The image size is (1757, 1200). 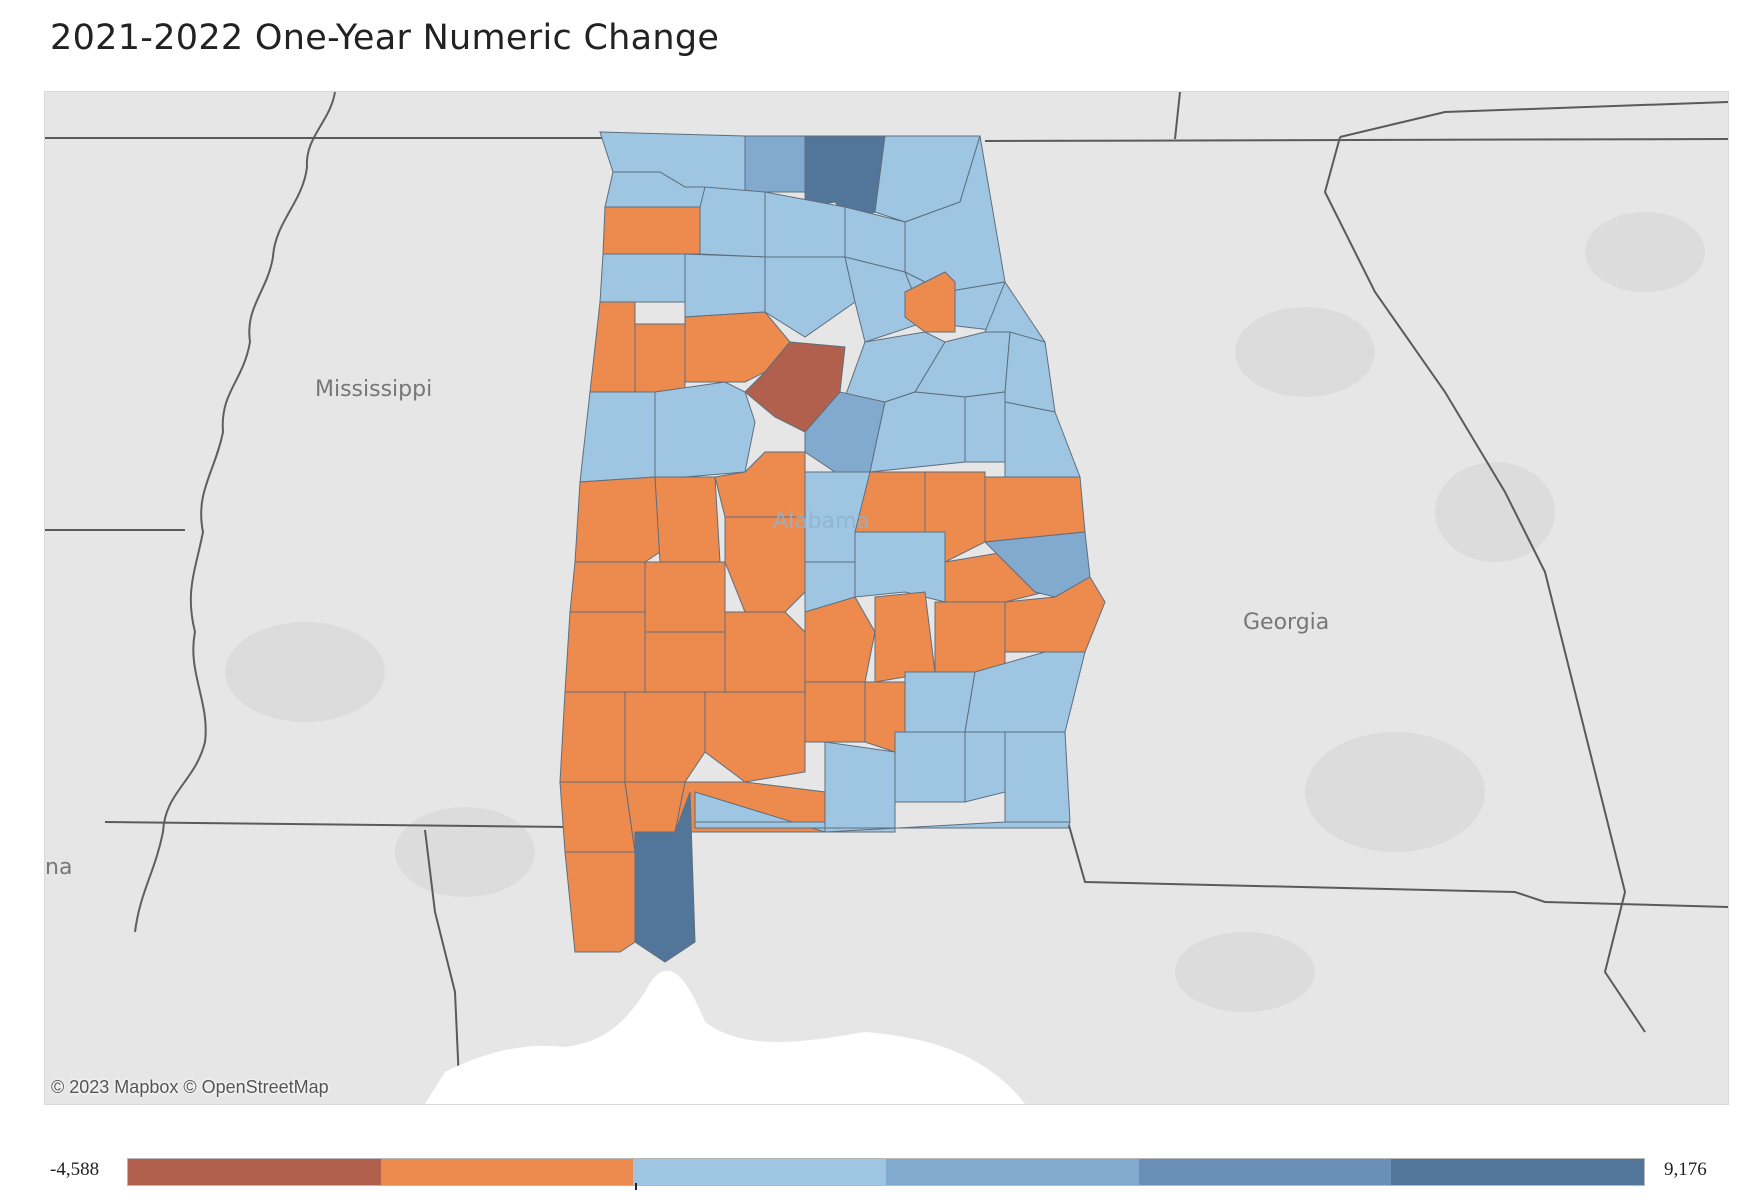 I want to click on color-legend, so click(x=886, y=1172).